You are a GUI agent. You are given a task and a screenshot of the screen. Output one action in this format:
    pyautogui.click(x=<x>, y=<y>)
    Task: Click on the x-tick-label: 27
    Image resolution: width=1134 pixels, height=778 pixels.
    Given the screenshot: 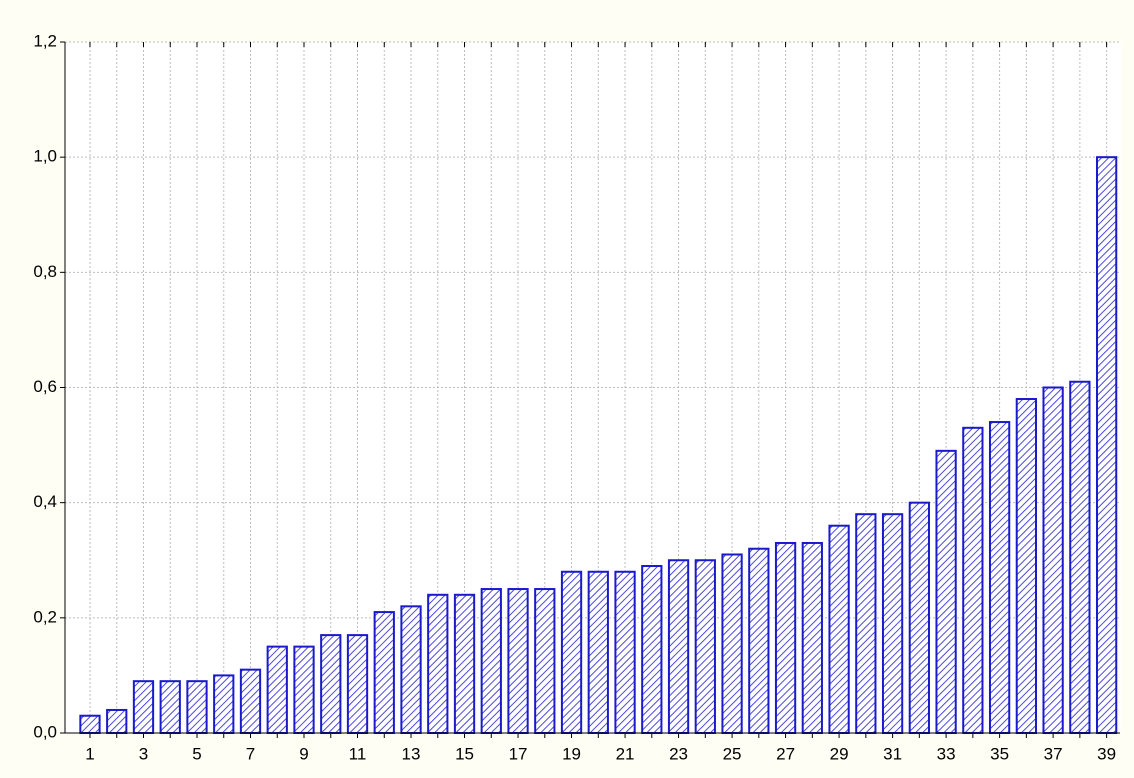 What is the action you would take?
    pyautogui.click(x=785, y=753)
    